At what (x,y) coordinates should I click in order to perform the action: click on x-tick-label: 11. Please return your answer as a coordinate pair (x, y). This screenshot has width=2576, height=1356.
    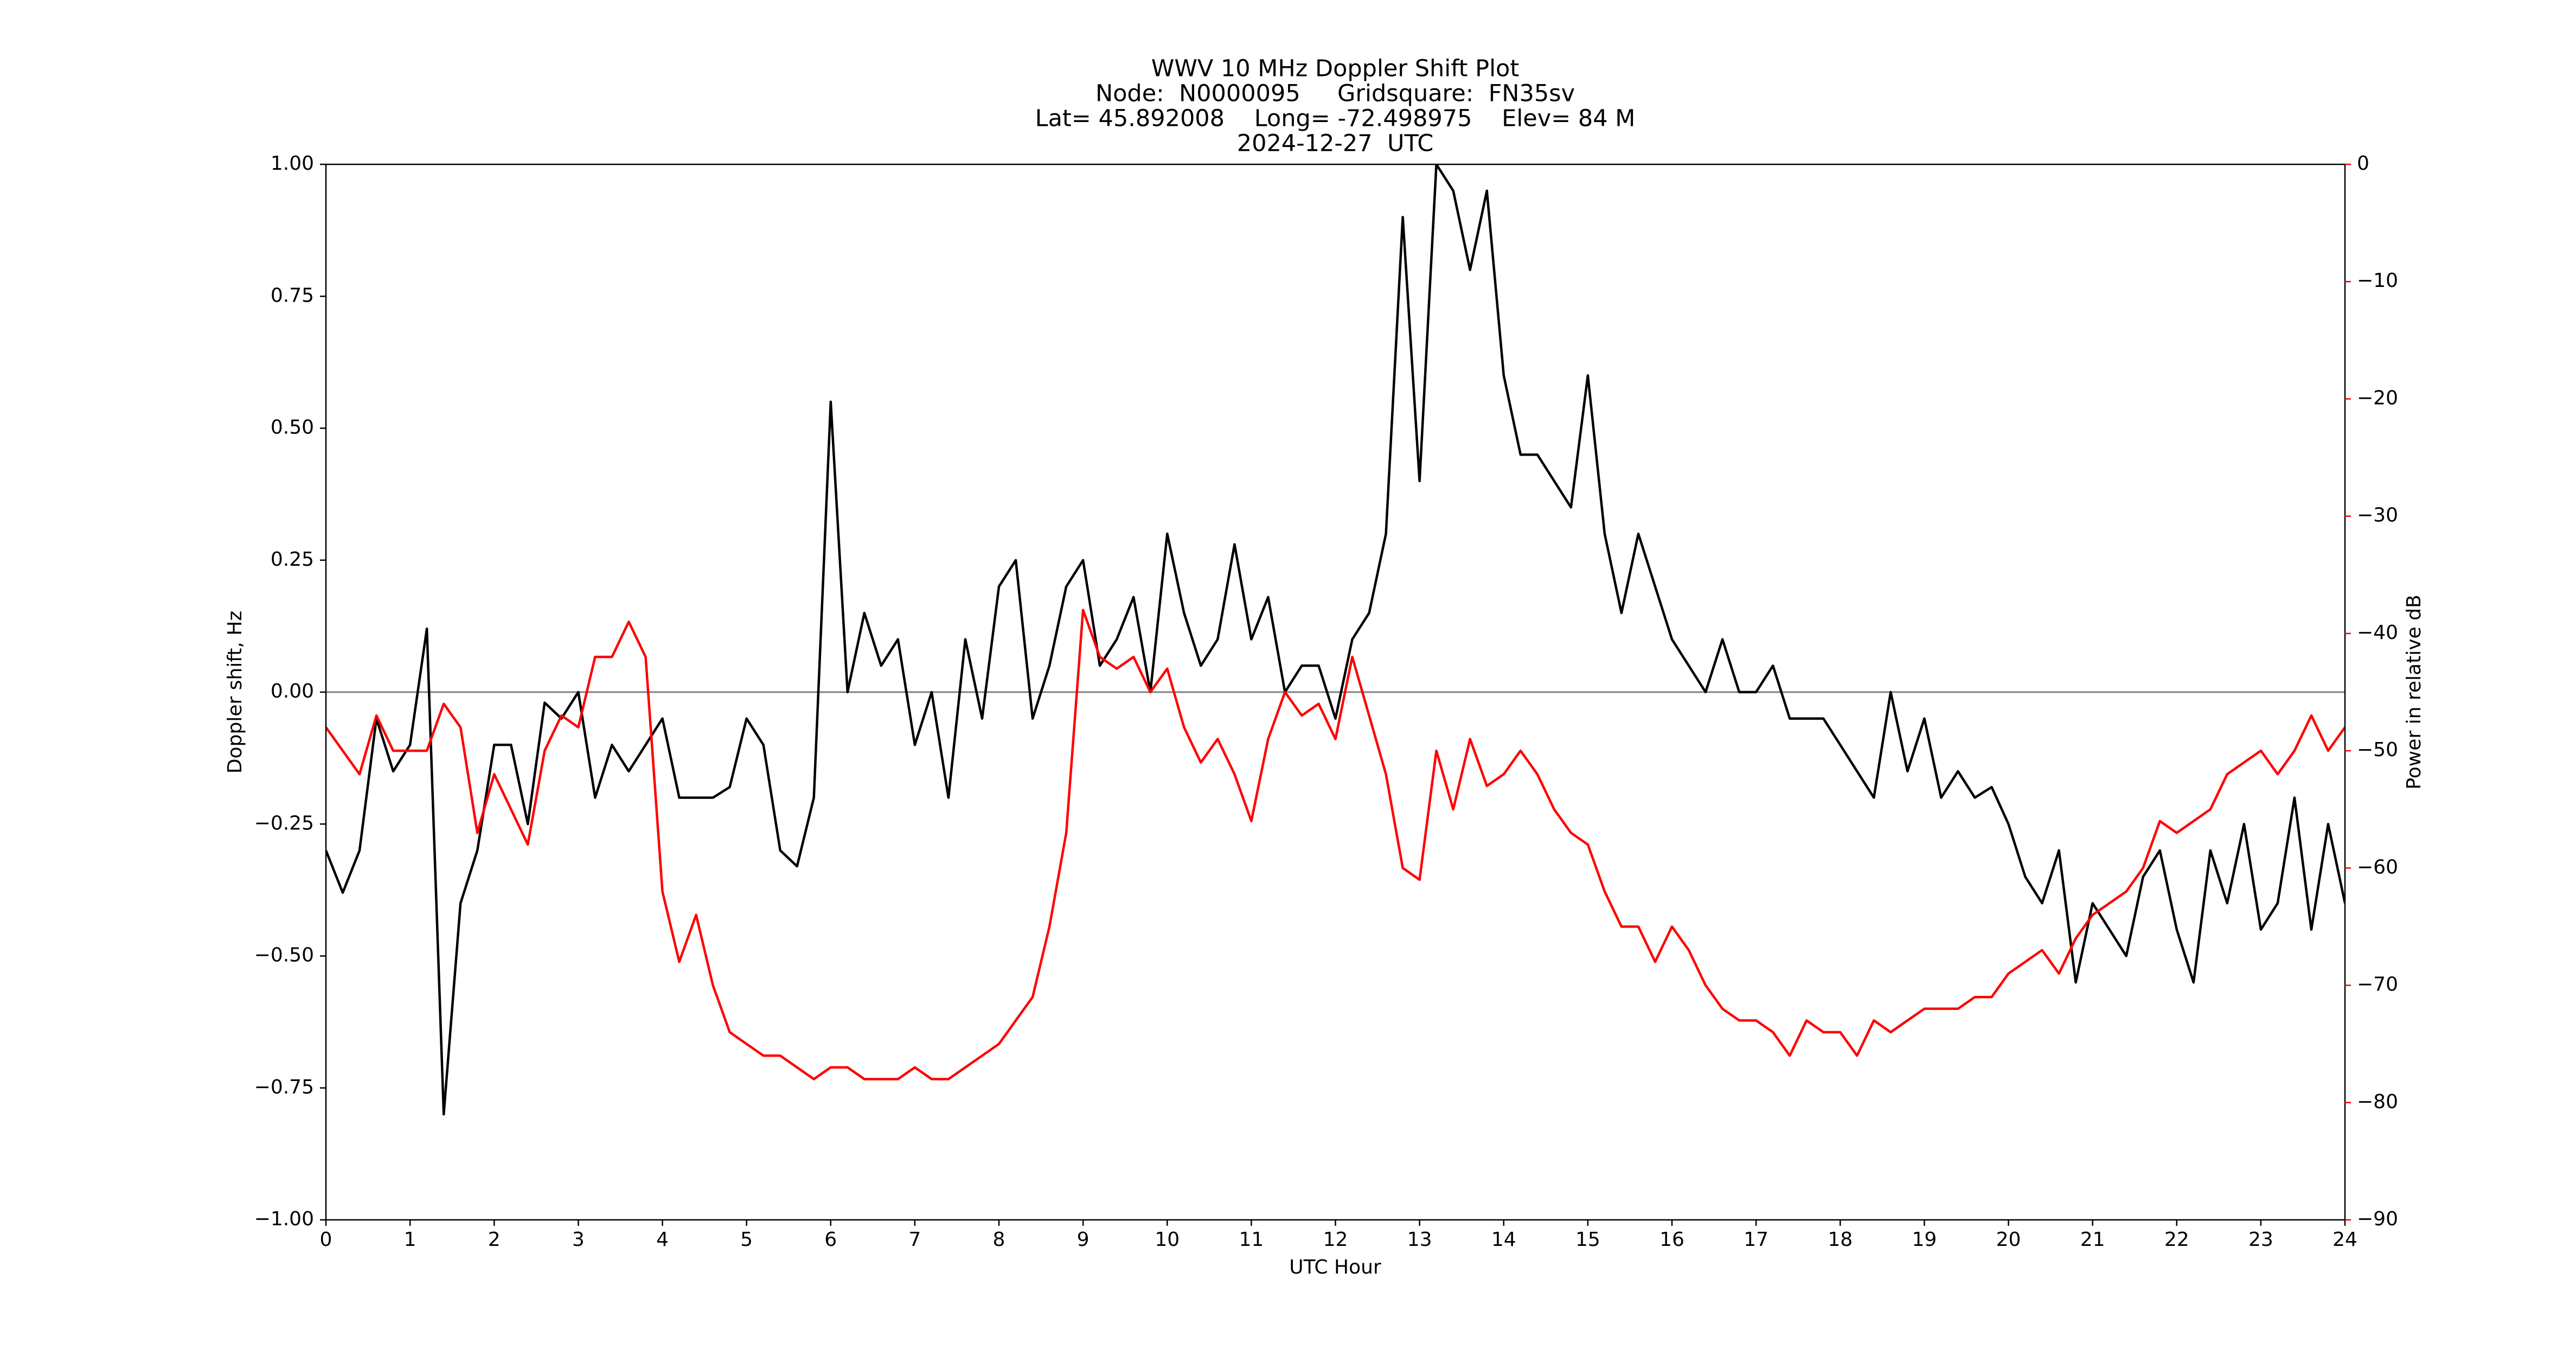
    Looking at the image, I should click on (1251, 1240).